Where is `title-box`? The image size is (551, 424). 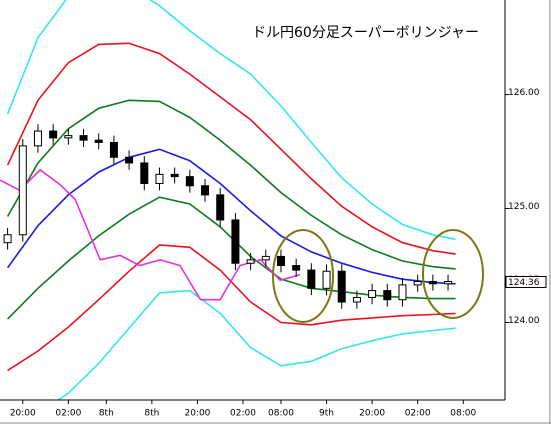 title-box is located at coordinates (352, 33).